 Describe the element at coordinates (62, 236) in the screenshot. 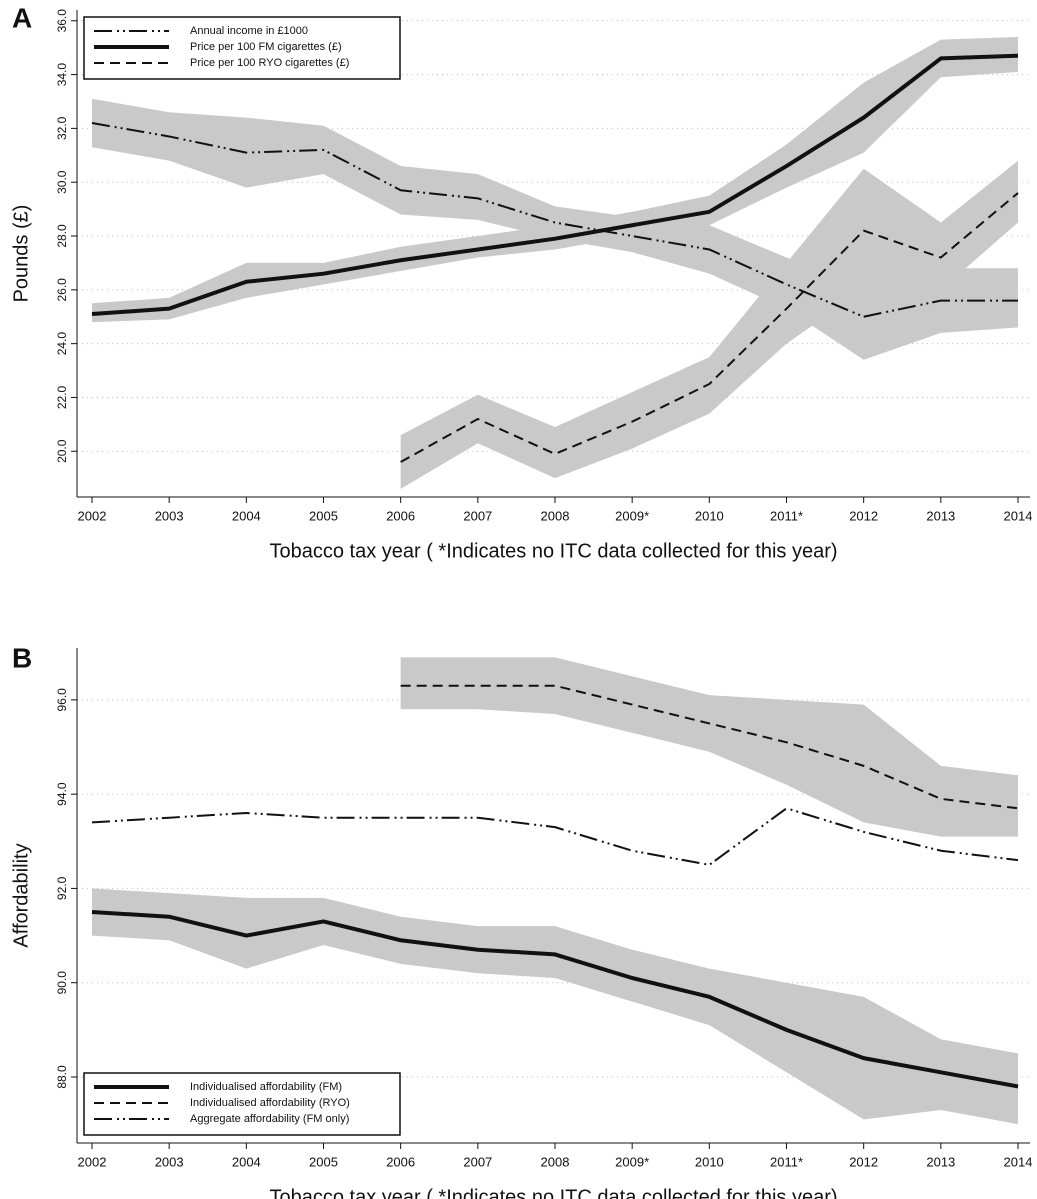

I see `y-tick-label: 28.0` at that location.